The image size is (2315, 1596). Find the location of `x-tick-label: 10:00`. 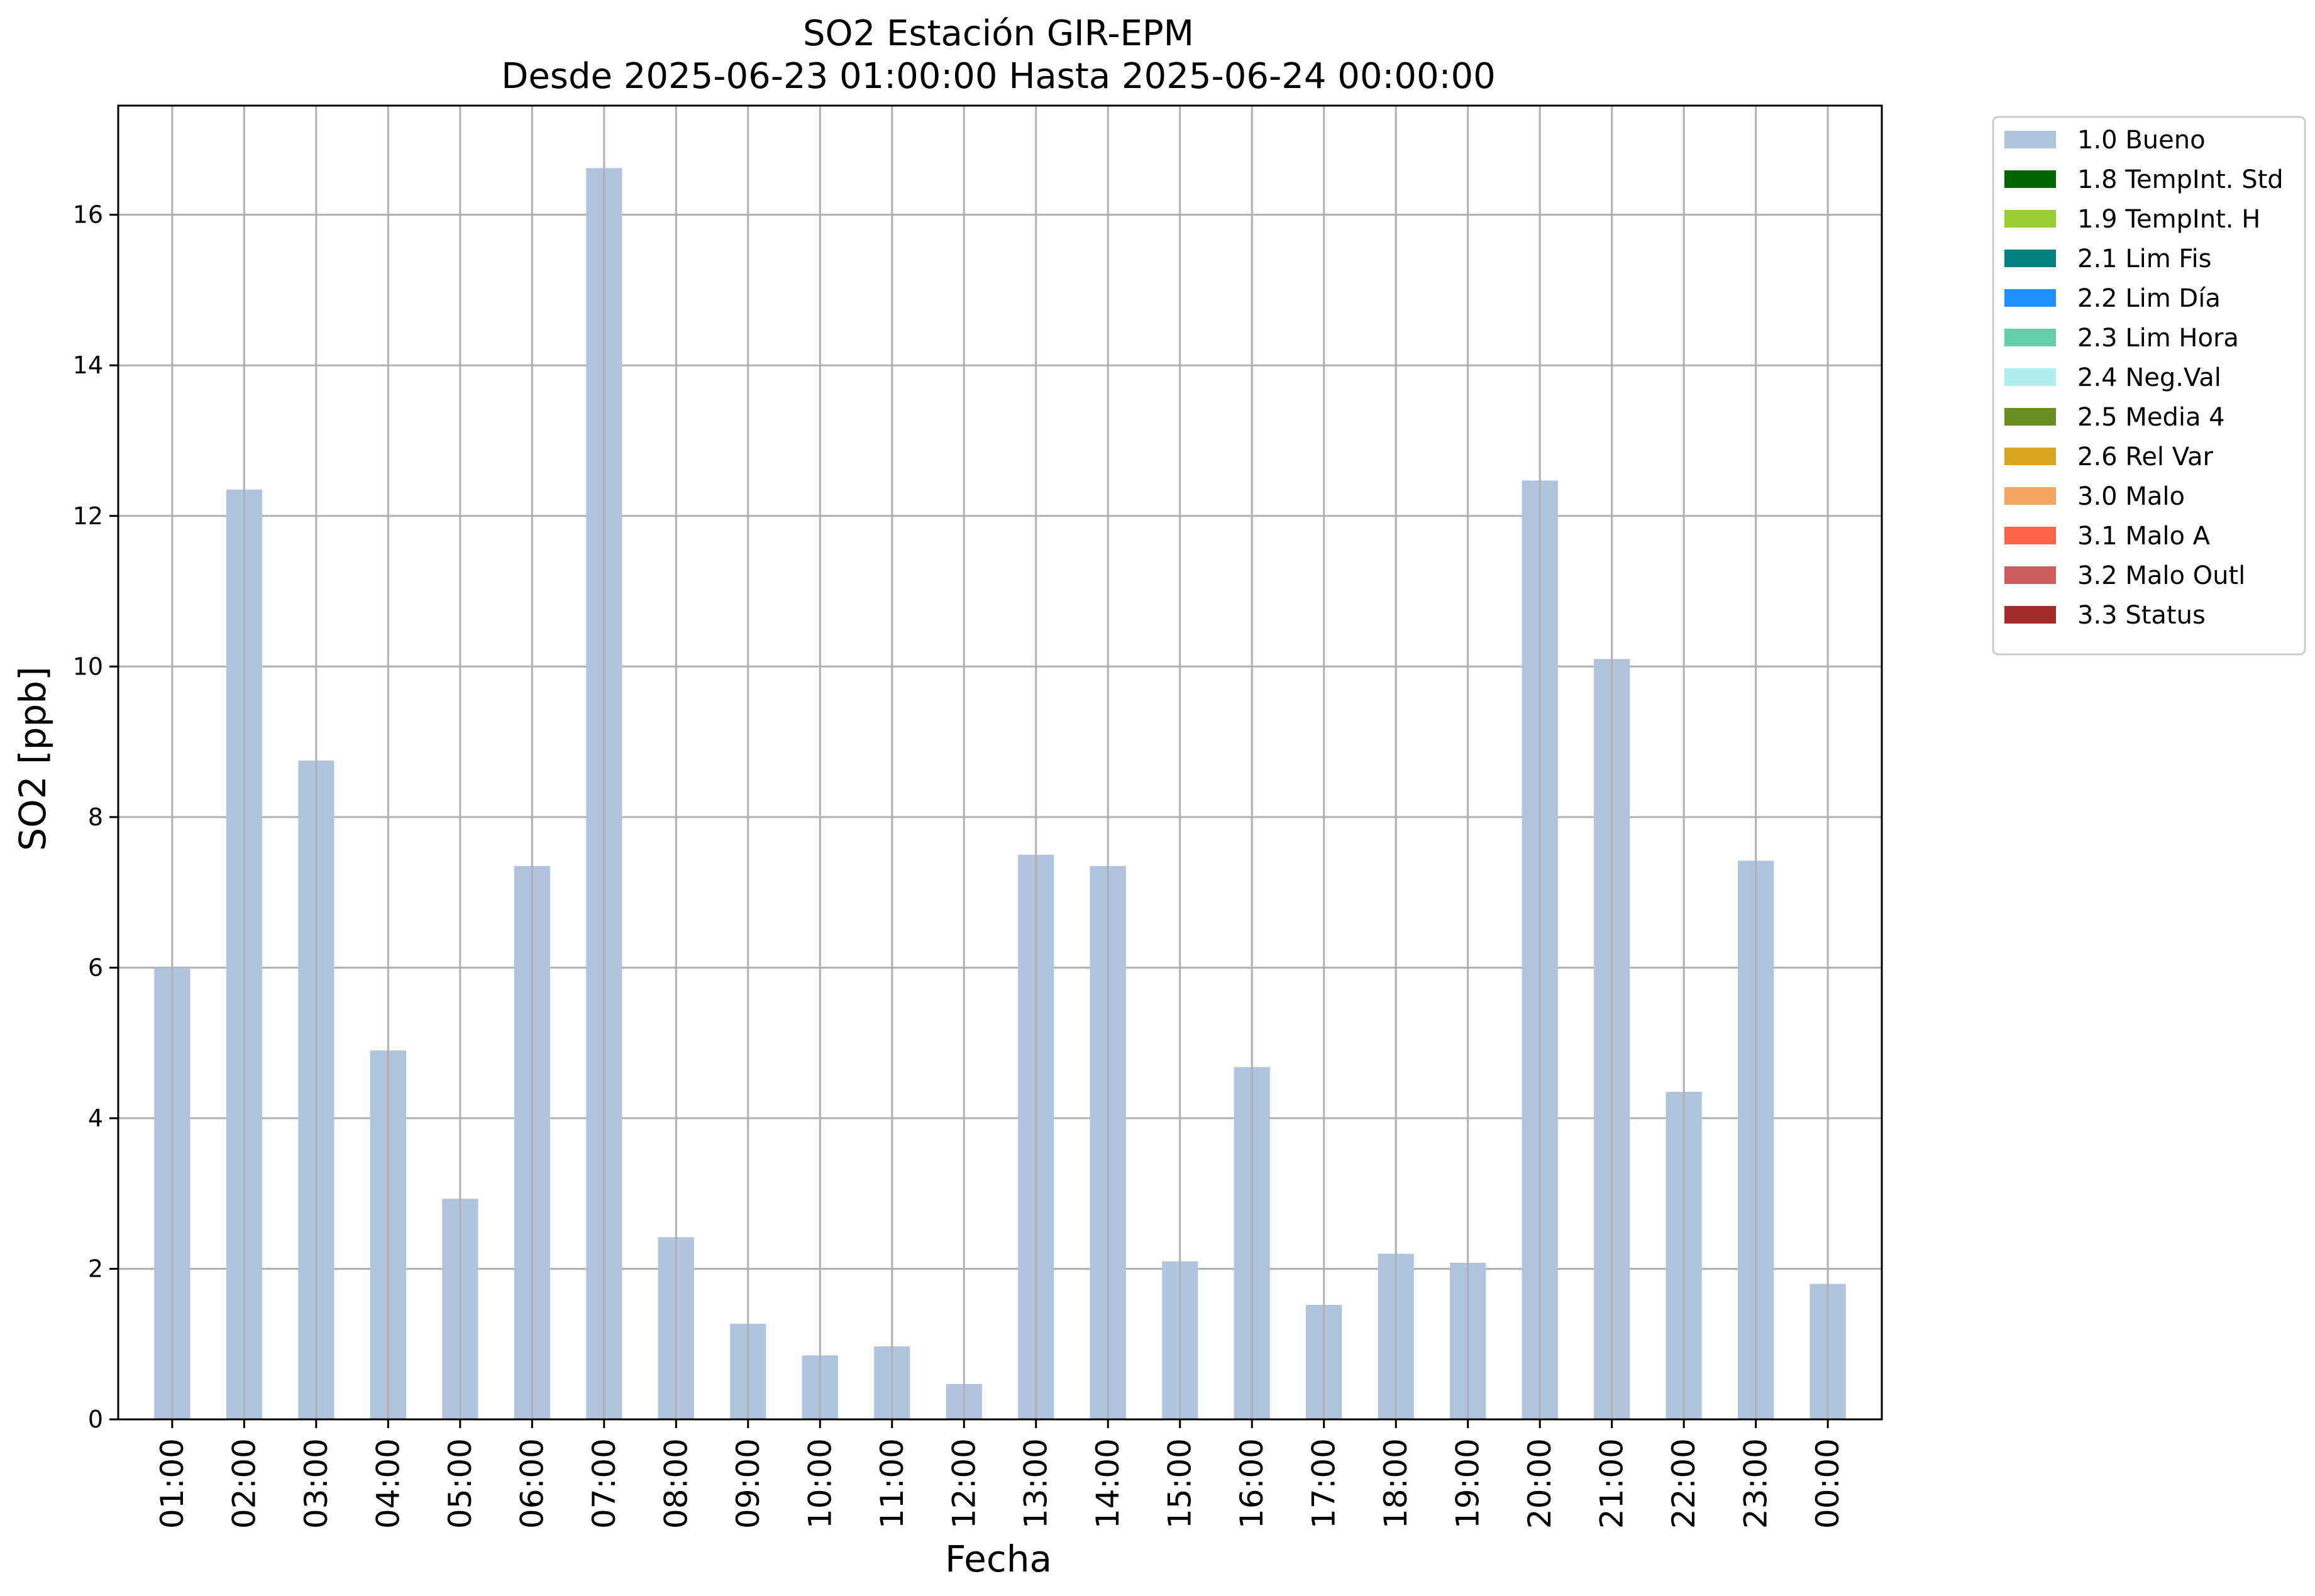

x-tick-label: 10:00 is located at coordinates (820, 1483).